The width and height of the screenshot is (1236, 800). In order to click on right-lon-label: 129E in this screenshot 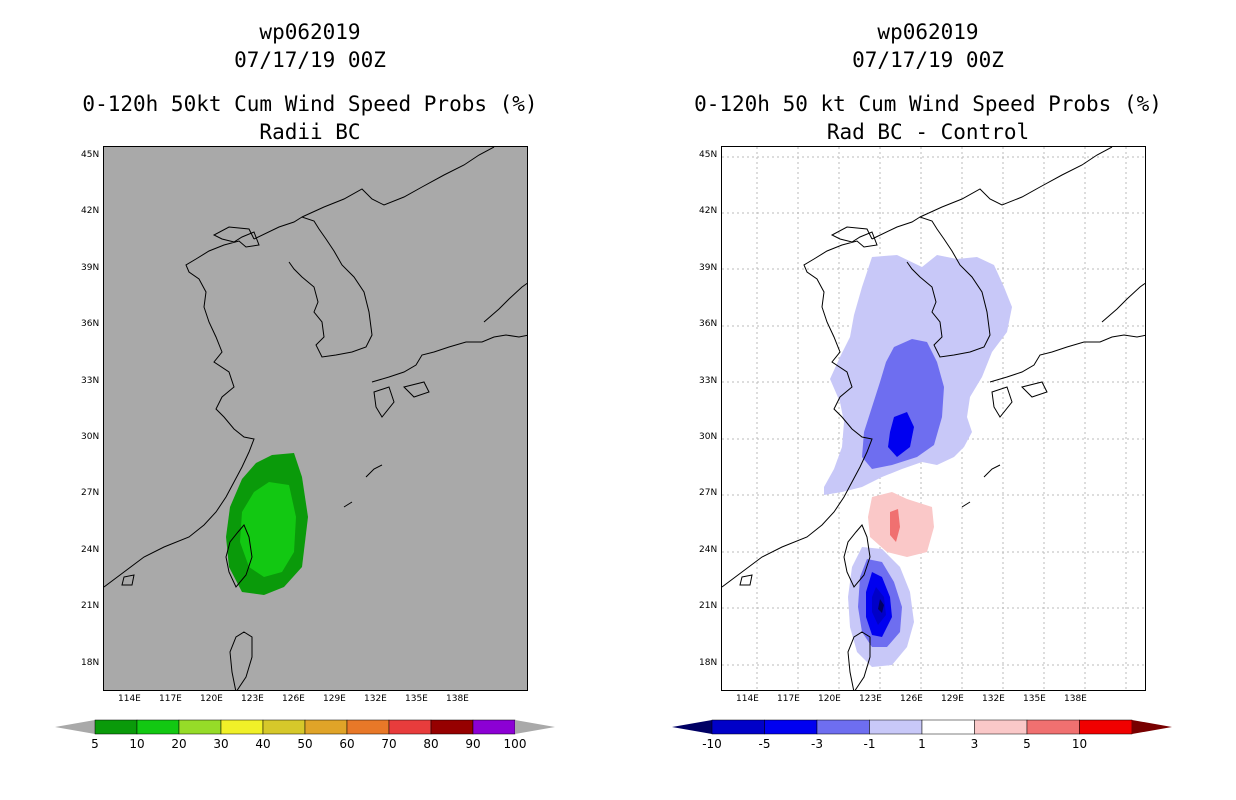, I will do `click(952, 699)`.